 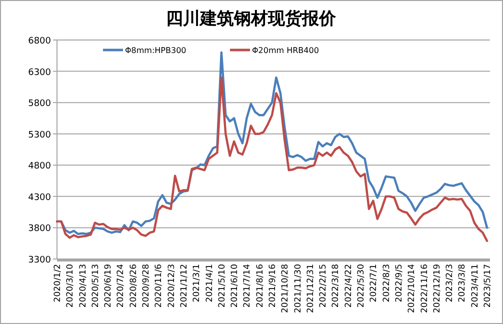 What do you see at coordinates (58, 283) in the screenshot?
I see `x-tick-label: 2020/1/2` at bounding box center [58, 283].